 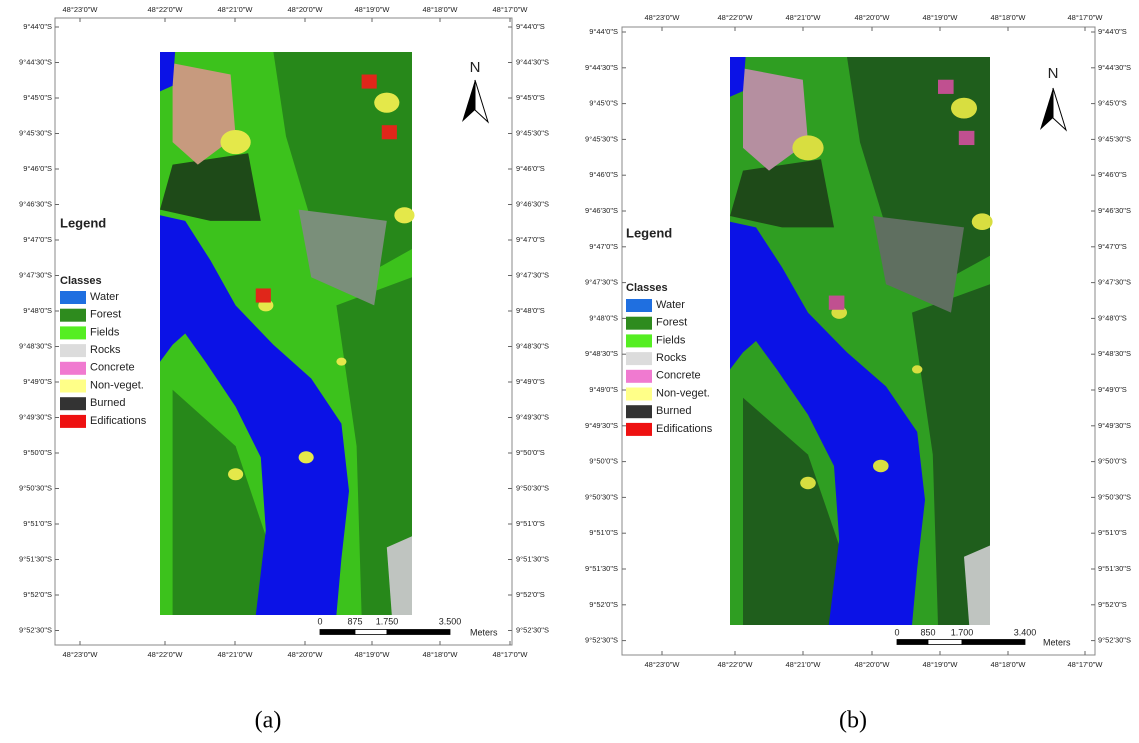 What do you see at coordinates (387, 621) in the screenshot?
I see `scale-label: 1.750` at bounding box center [387, 621].